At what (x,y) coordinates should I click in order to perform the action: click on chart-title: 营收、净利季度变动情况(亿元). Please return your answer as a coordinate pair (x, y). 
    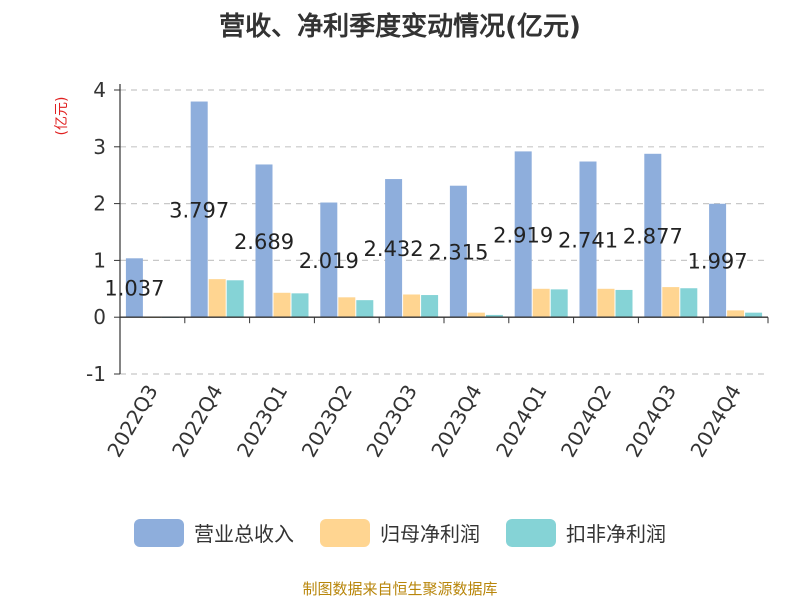
    Looking at the image, I should click on (400, 27).